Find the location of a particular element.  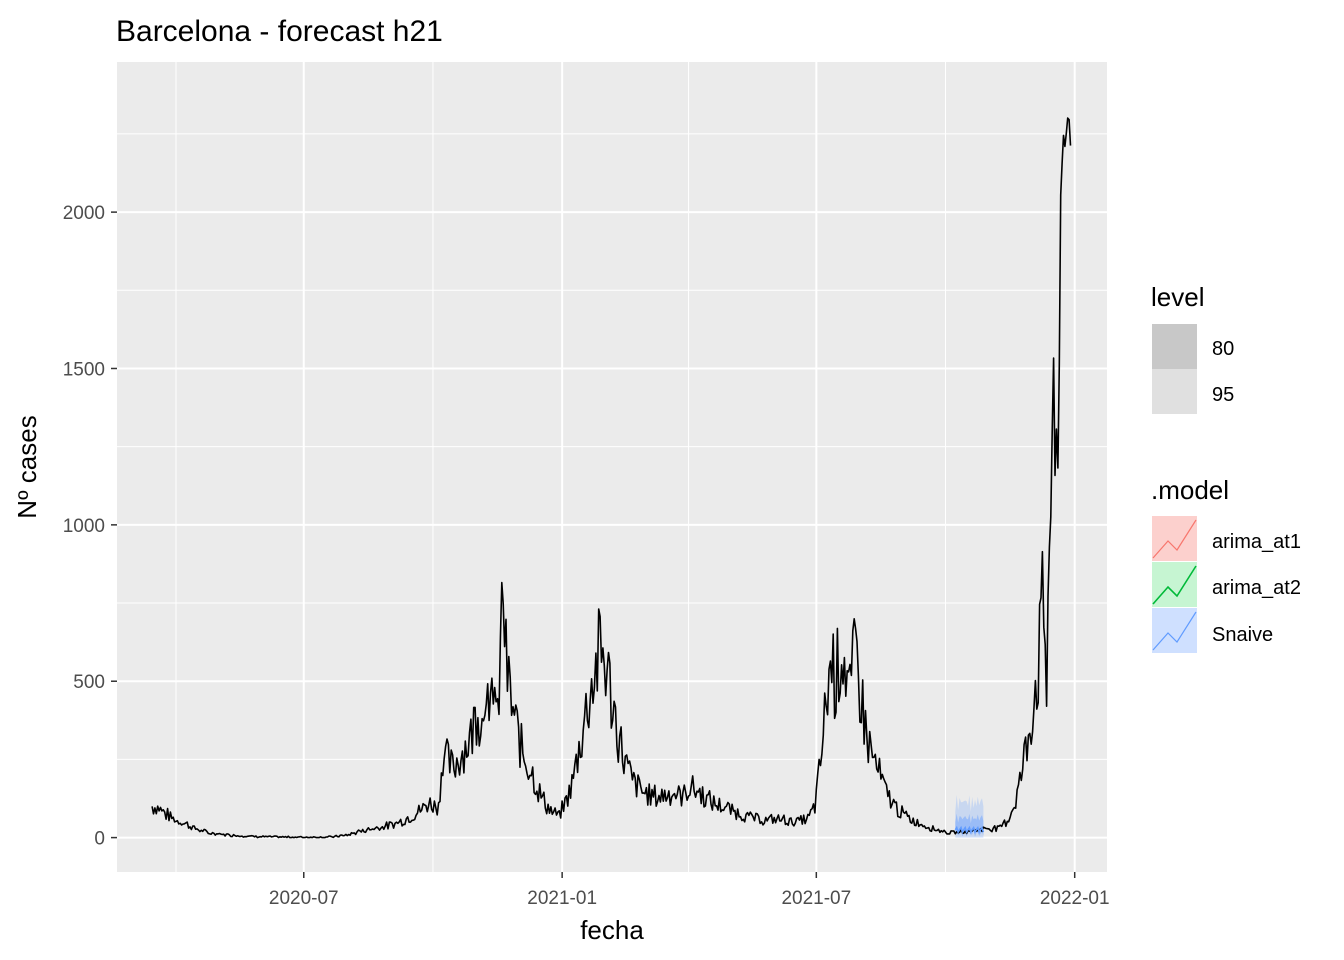

legend-line-arima-at1 is located at coordinates (1174, 539).